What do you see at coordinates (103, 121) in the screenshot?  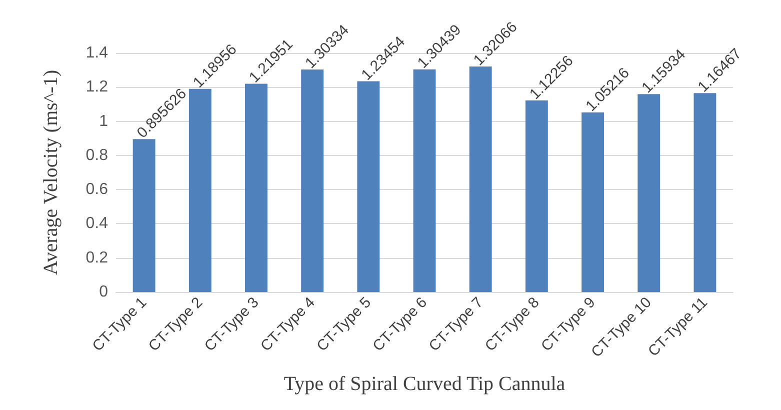 I see `y-tick-label: 1` at bounding box center [103, 121].